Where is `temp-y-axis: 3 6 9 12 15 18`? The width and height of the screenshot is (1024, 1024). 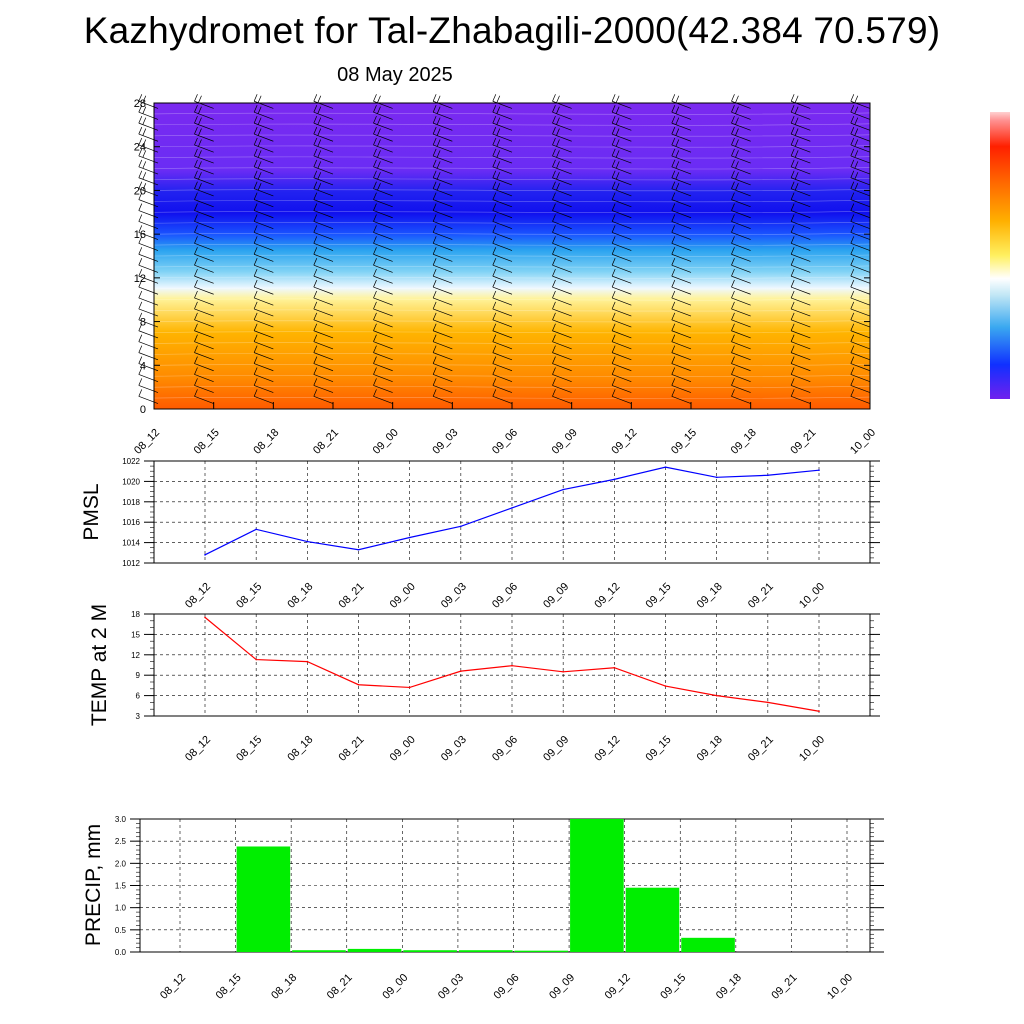 temp-y-axis: 3 6 9 12 15 18 is located at coordinates (505, 665).